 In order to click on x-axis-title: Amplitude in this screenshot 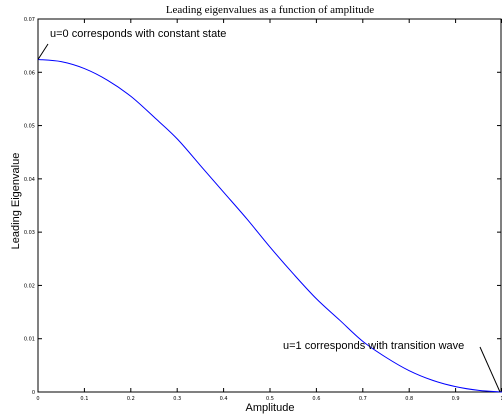, I will do `click(270, 408)`.